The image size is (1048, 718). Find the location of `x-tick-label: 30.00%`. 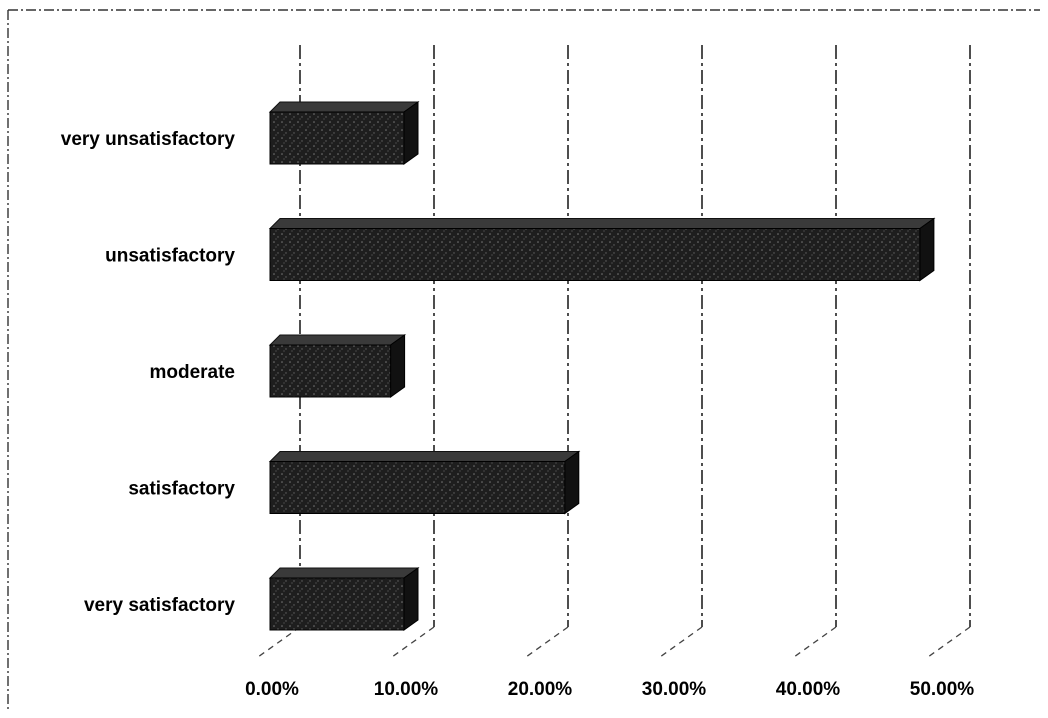

x-tick-label: 30.00% is located at coordinates (674, 689).